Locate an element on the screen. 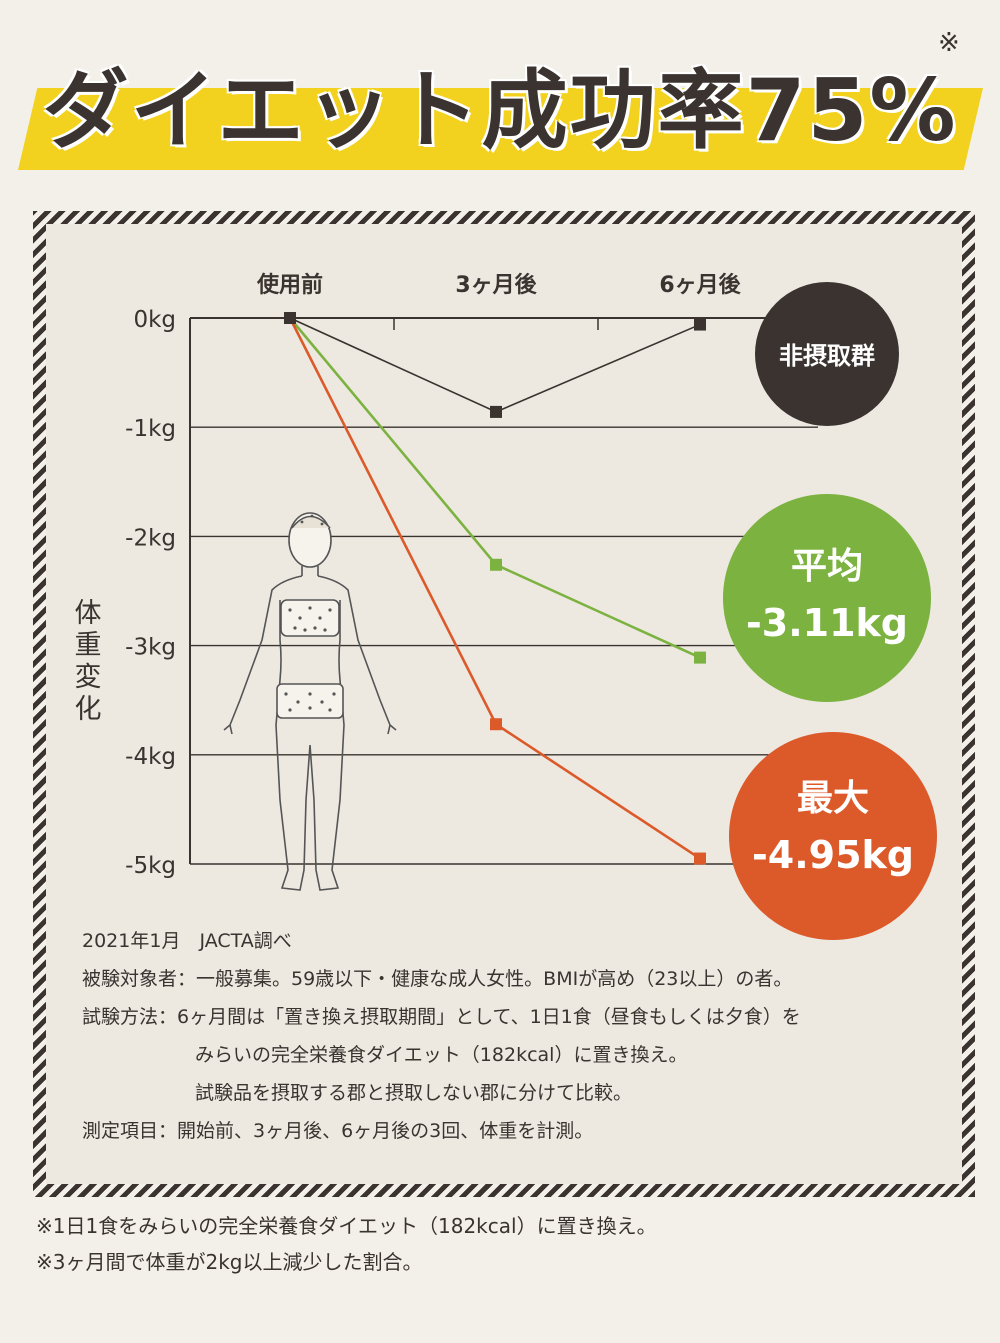  note-measurement: 測定項目：開始前、3ヶ月後、6ヶ月後の3回、体重を計測。 is located at coordinates (338, 1131).